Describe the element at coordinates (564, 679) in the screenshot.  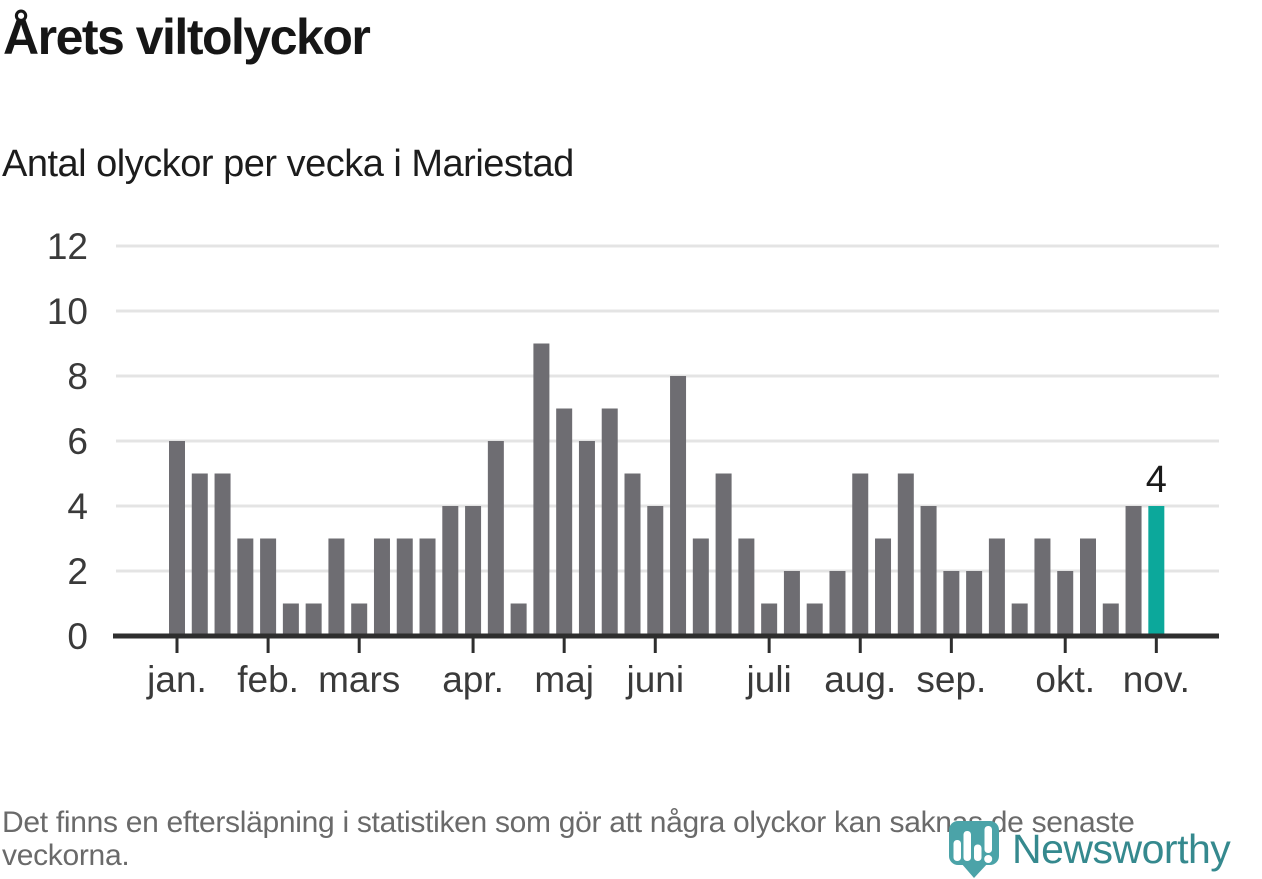
I see `x-axis-month-label: maj` at that location.